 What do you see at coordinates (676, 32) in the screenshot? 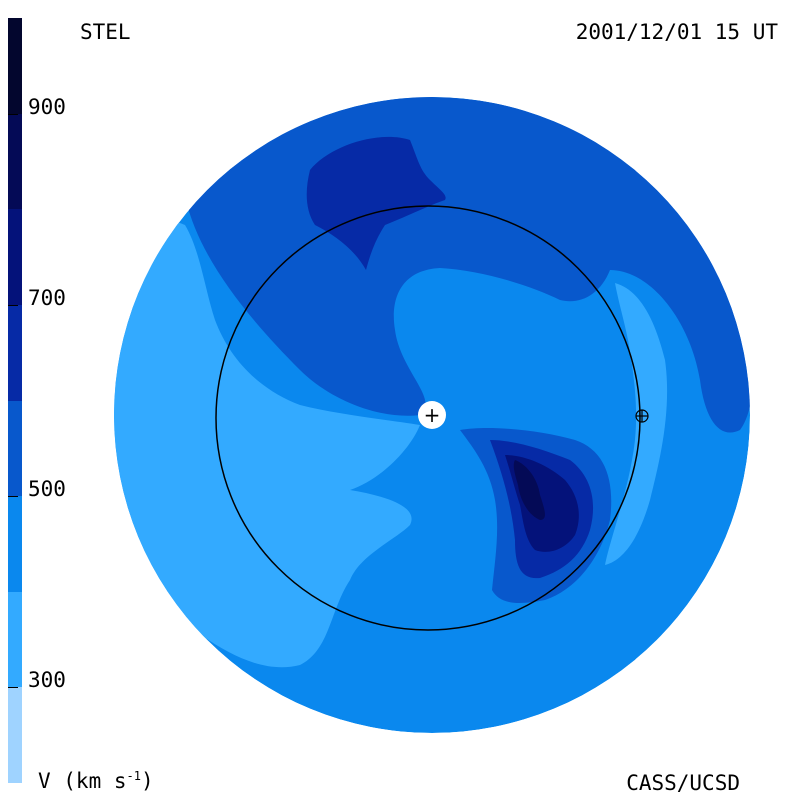
I see `timestamp-label: 2001/12/01 15 UT` at bounding box center [676, 32].